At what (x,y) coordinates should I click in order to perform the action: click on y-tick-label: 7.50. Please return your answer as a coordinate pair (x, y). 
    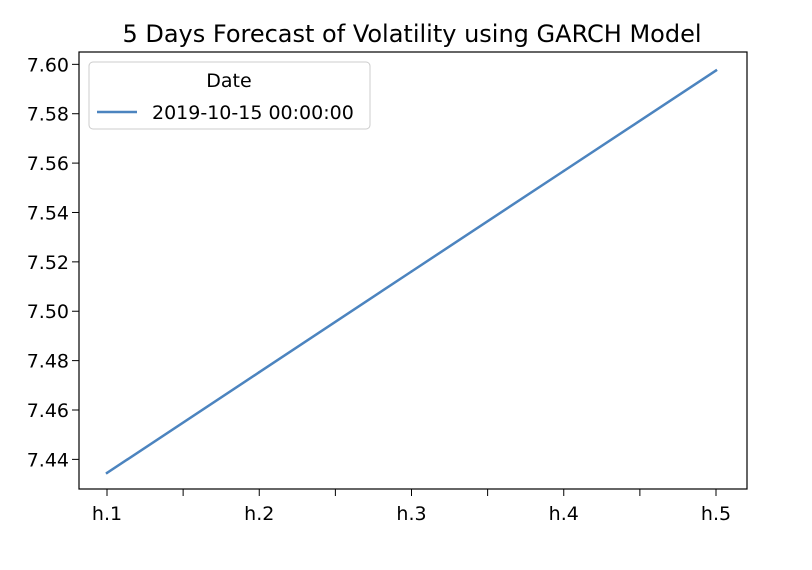
    Looking at the image, I should click on (48, 312).